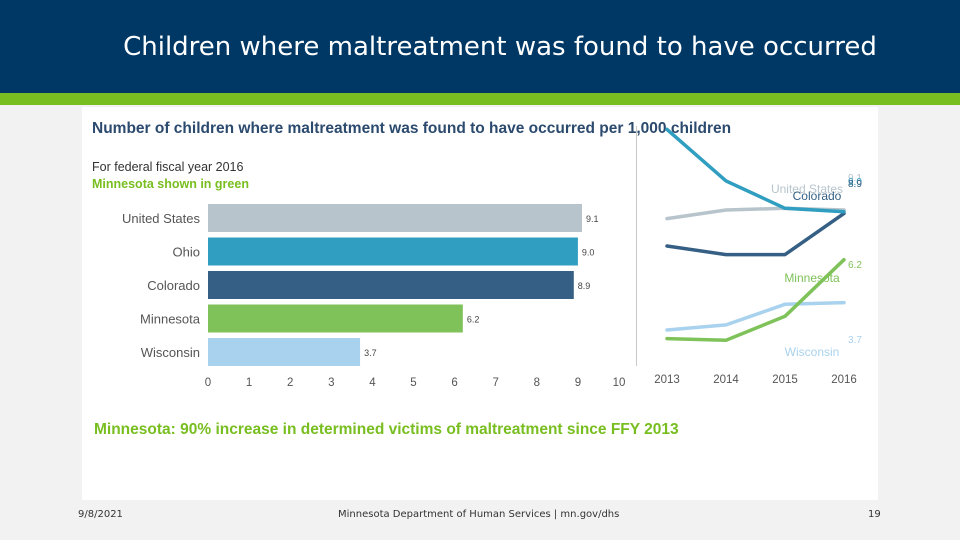 The image size is (960, 540). Describe the element at coordinates (395, 218) in the screenshot. I see `bar-united-states` at that location.